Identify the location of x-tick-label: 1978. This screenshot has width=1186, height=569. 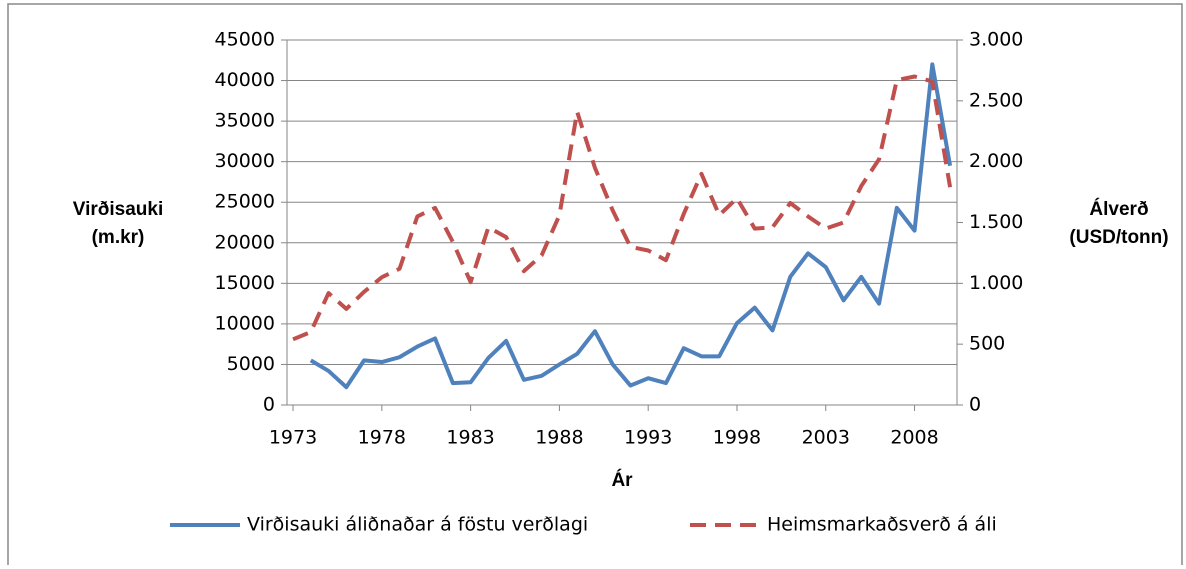
(382, 438).